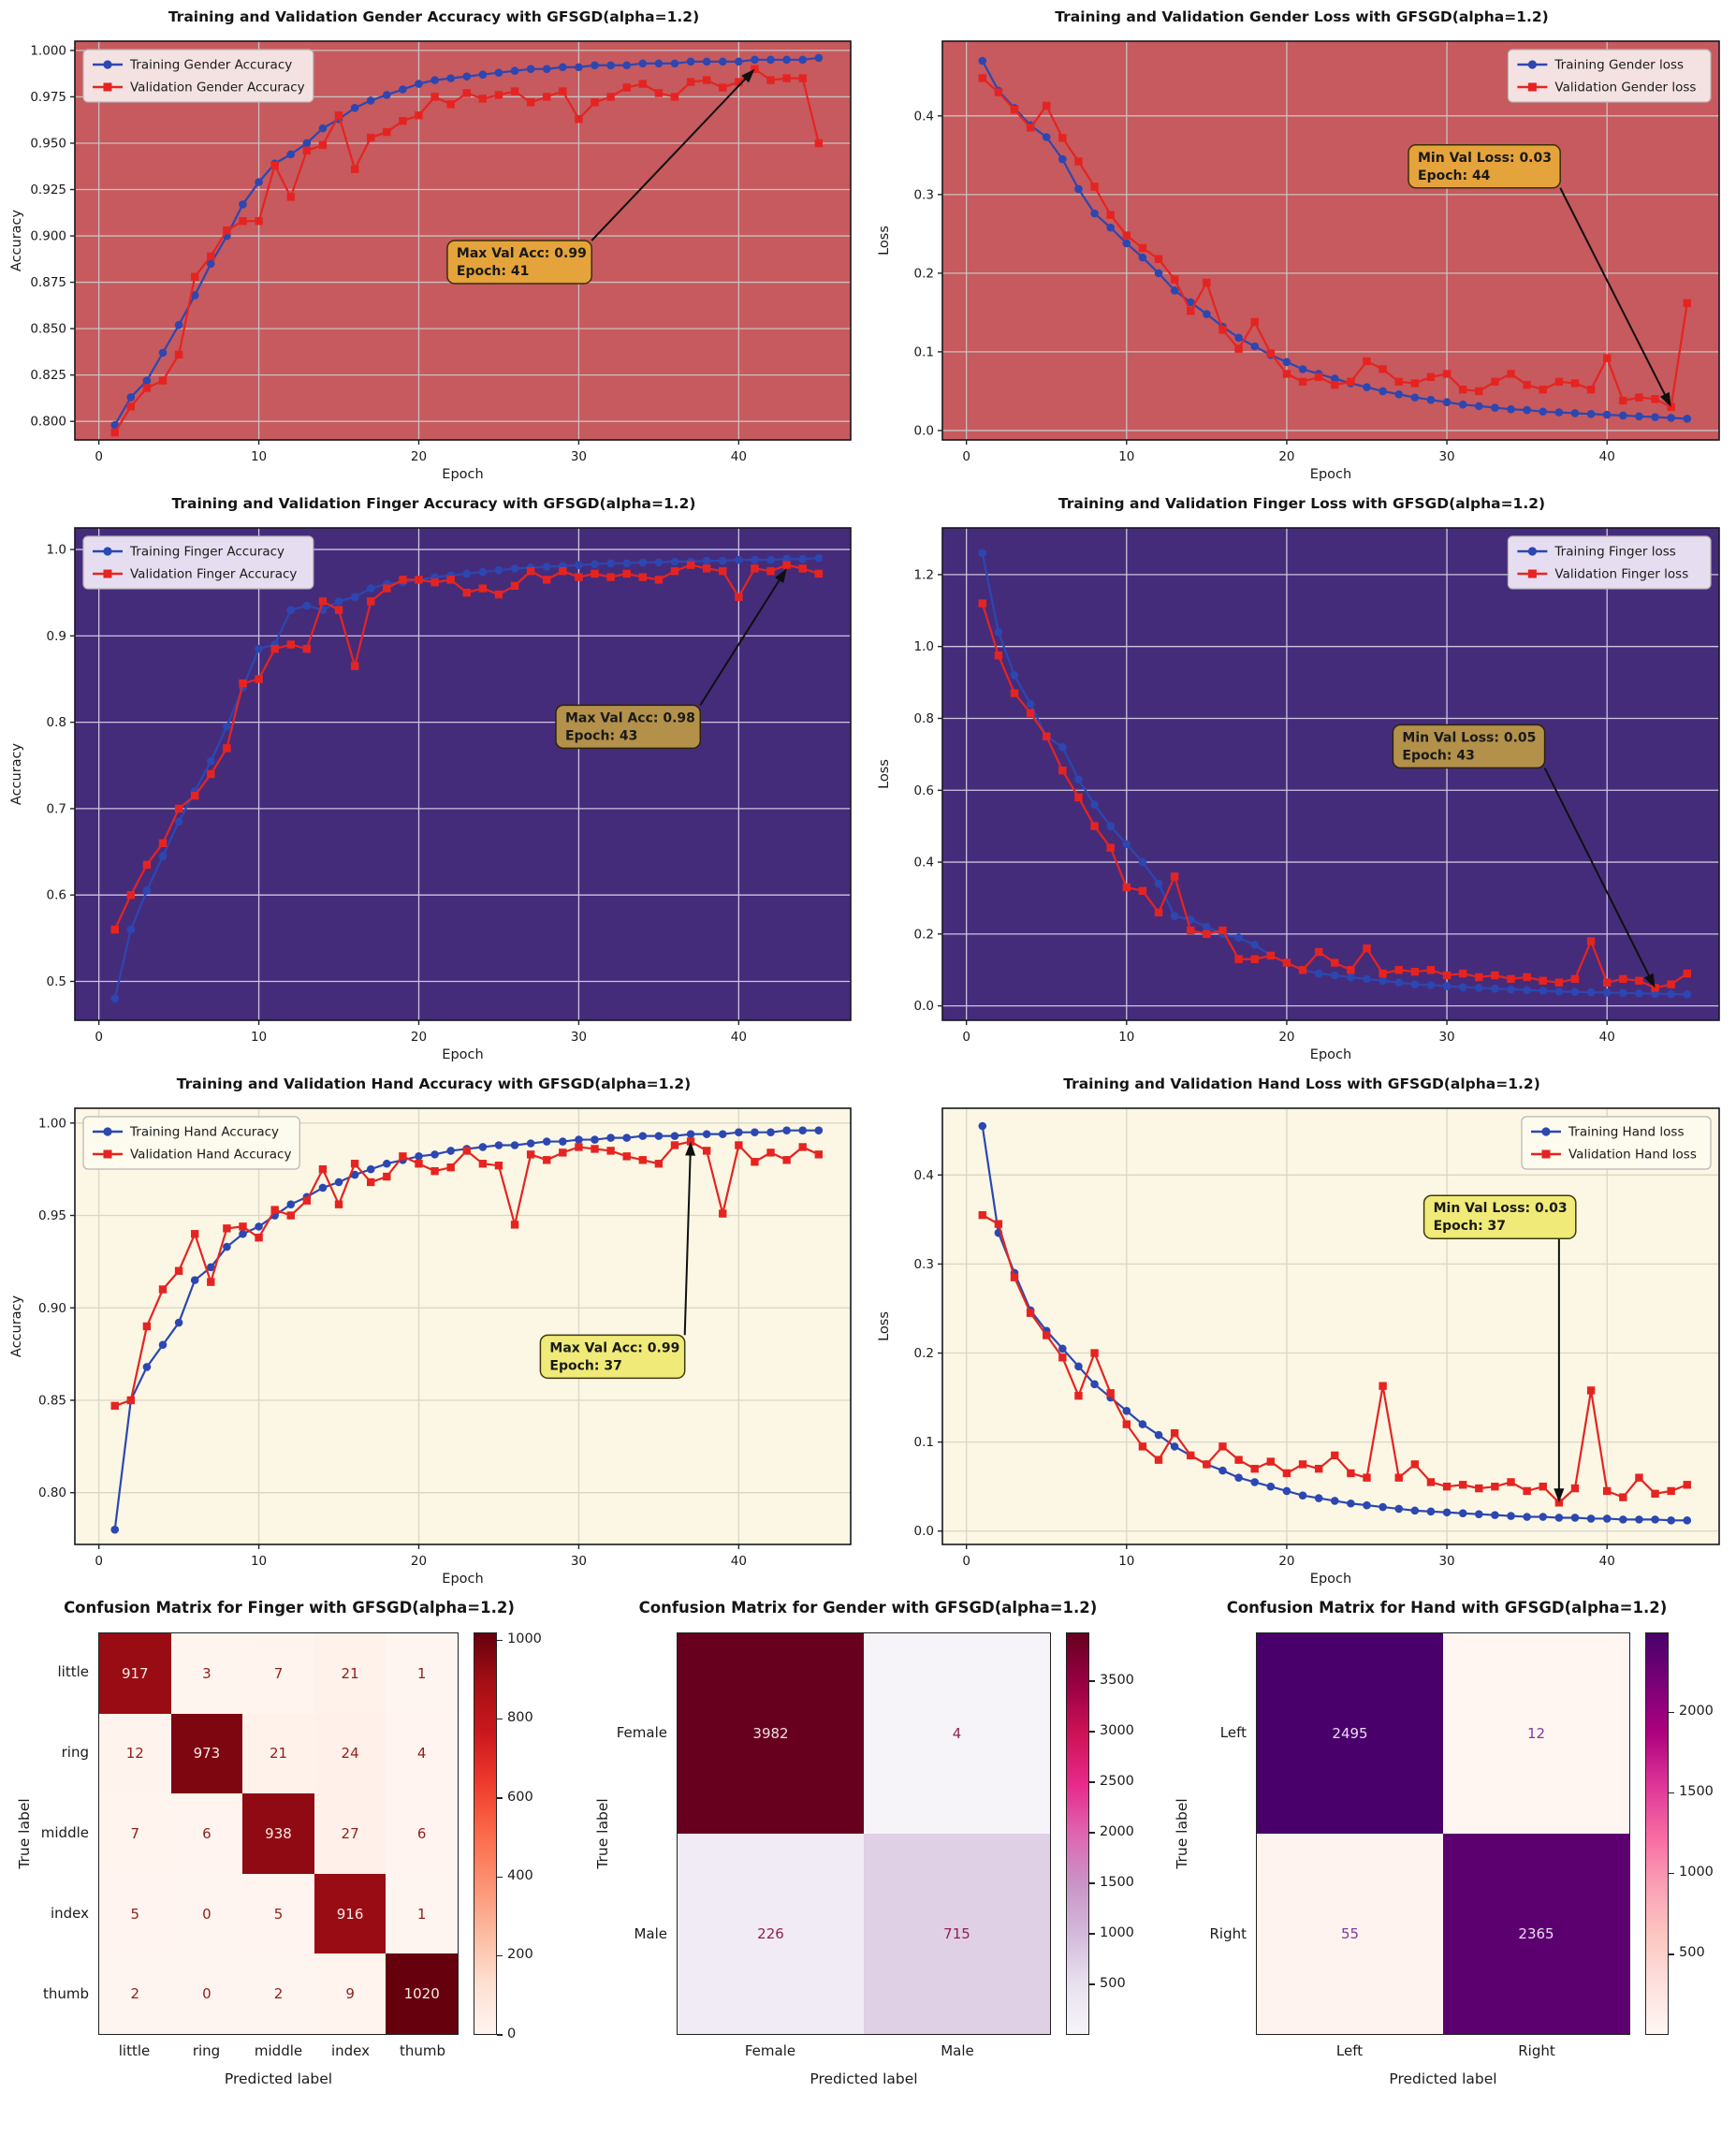  I want to click on colorbar-tick-label: 0, so click(512, 2033).